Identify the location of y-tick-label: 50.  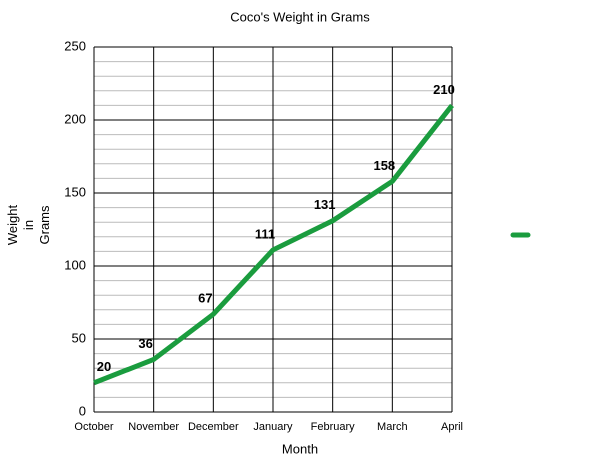
(79, 337).